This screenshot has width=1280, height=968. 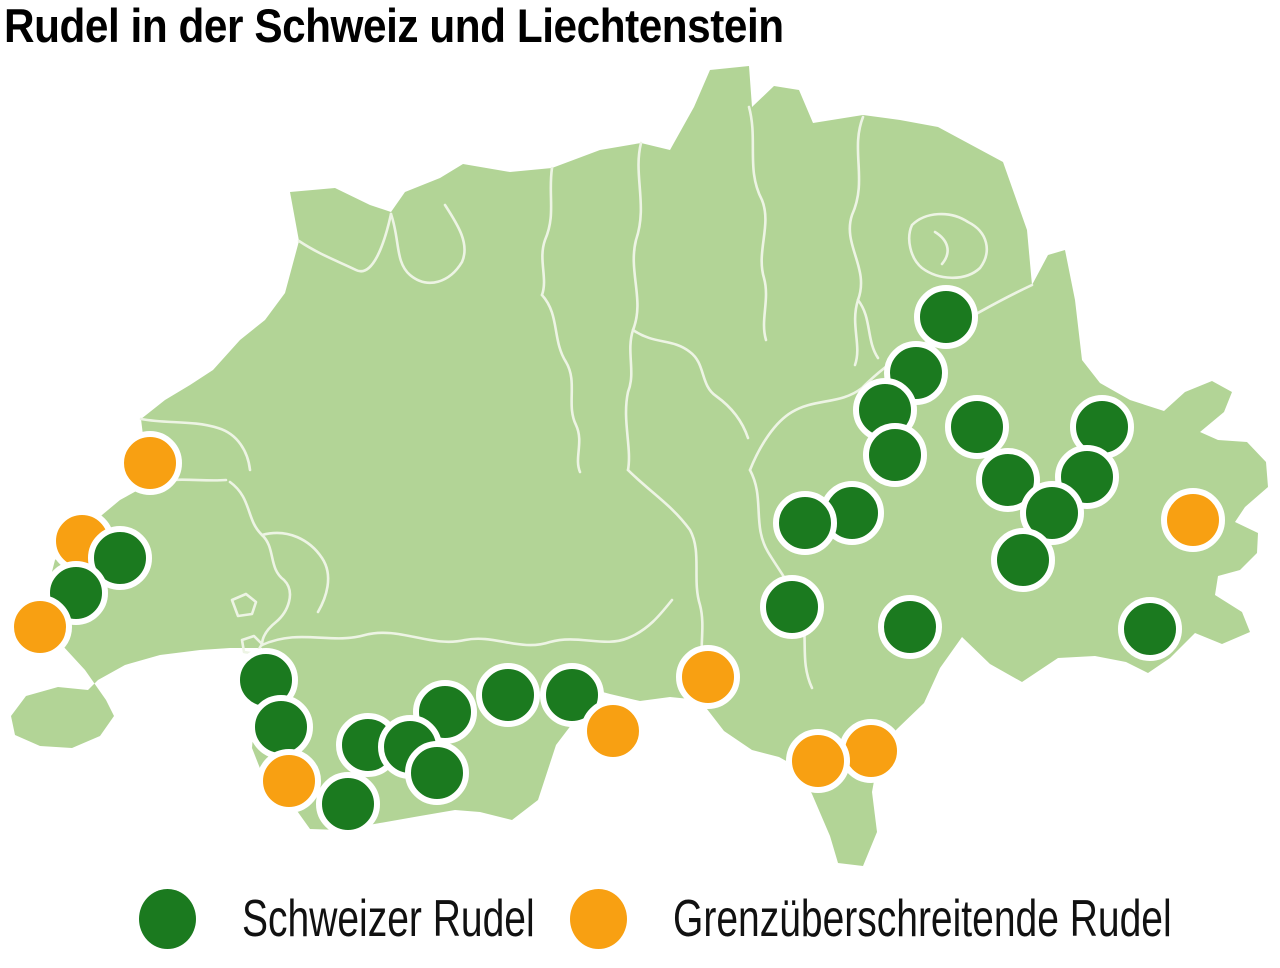 I want to click on legend-label: Schweizer Rudel, so click(x=388, y=919).